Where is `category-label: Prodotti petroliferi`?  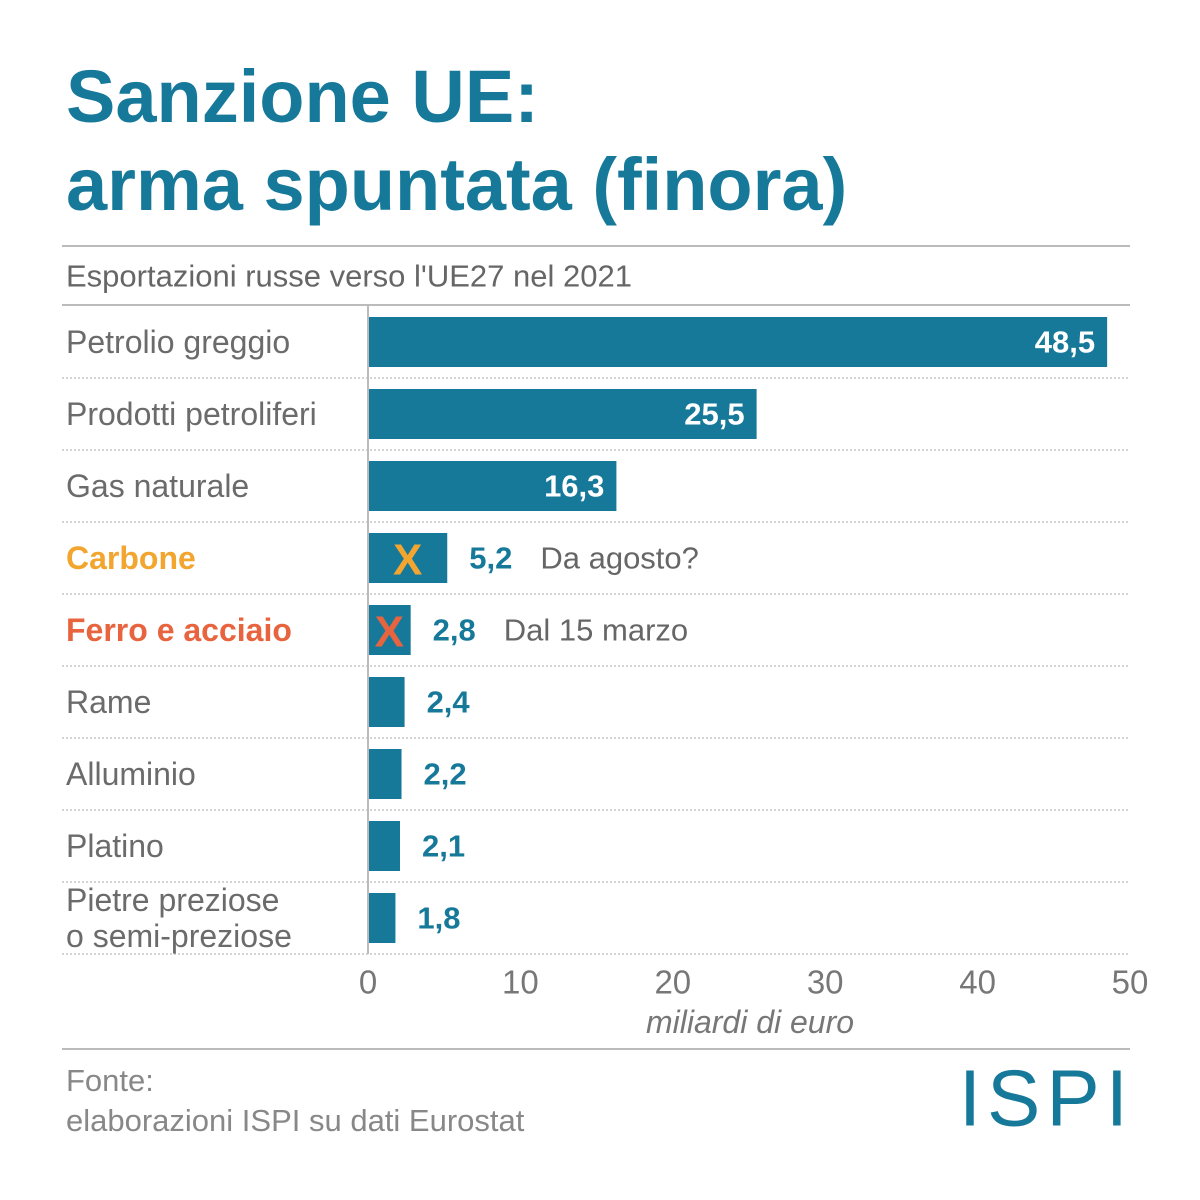 category-label: Prodotti petroliferi is located at coordinates (191, 414).